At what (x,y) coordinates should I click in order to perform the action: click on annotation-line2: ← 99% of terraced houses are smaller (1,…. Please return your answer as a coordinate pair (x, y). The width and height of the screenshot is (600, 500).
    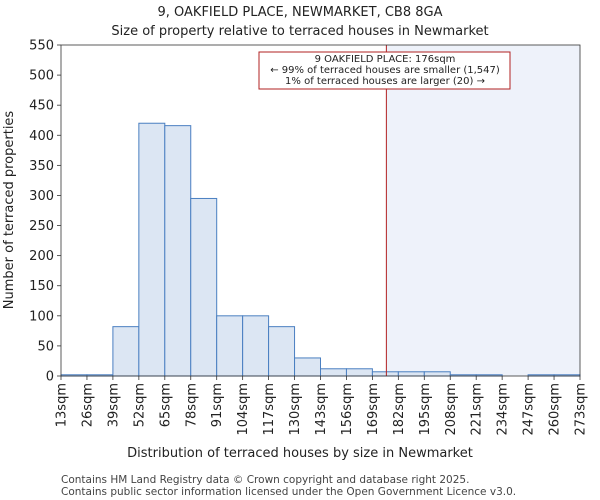
    Looking at the image, I should click on (385, 70).